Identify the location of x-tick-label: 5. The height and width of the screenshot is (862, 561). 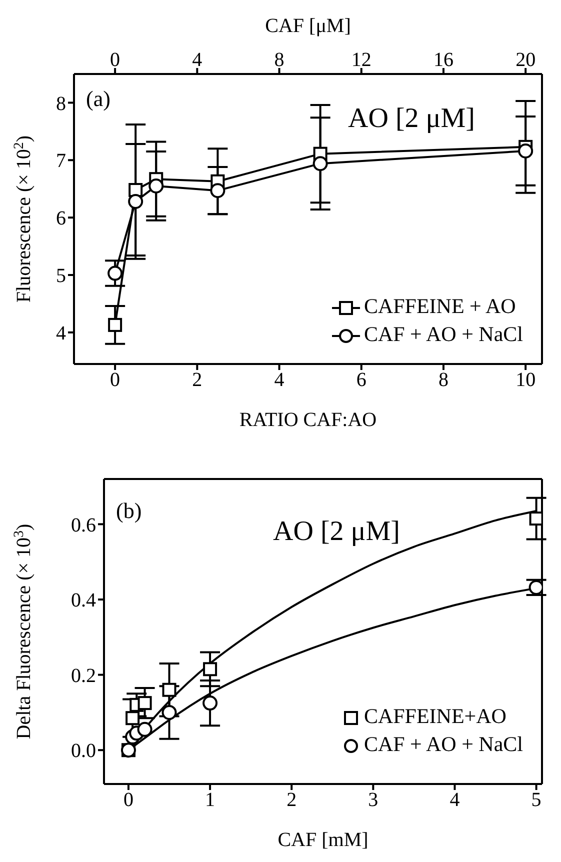
(536, 800).